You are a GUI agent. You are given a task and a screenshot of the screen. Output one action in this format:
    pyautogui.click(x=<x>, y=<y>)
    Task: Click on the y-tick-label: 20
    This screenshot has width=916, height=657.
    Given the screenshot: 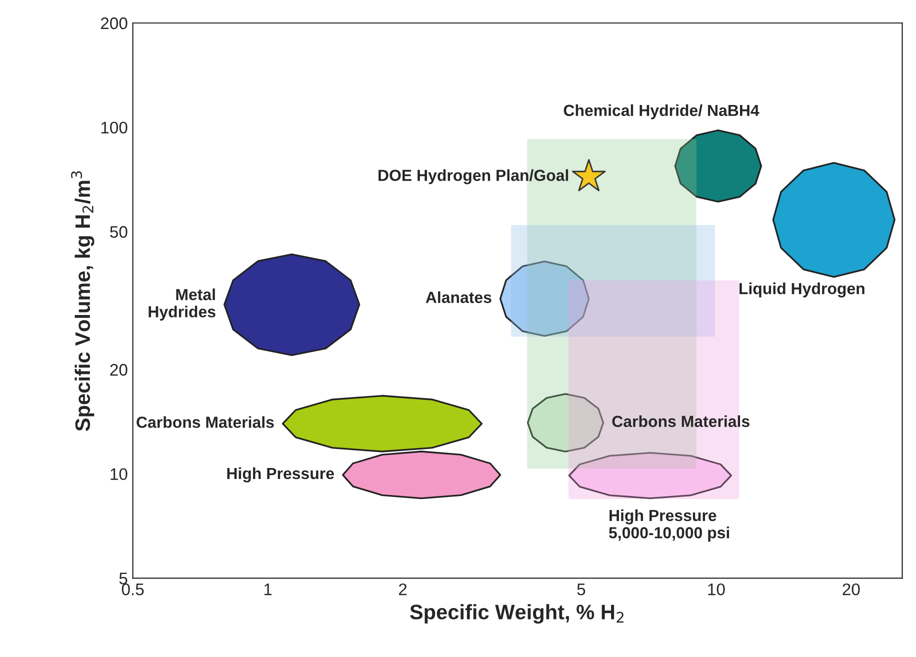 What is the action you would take?
    pyautogui.click(x=119, y=370)
    